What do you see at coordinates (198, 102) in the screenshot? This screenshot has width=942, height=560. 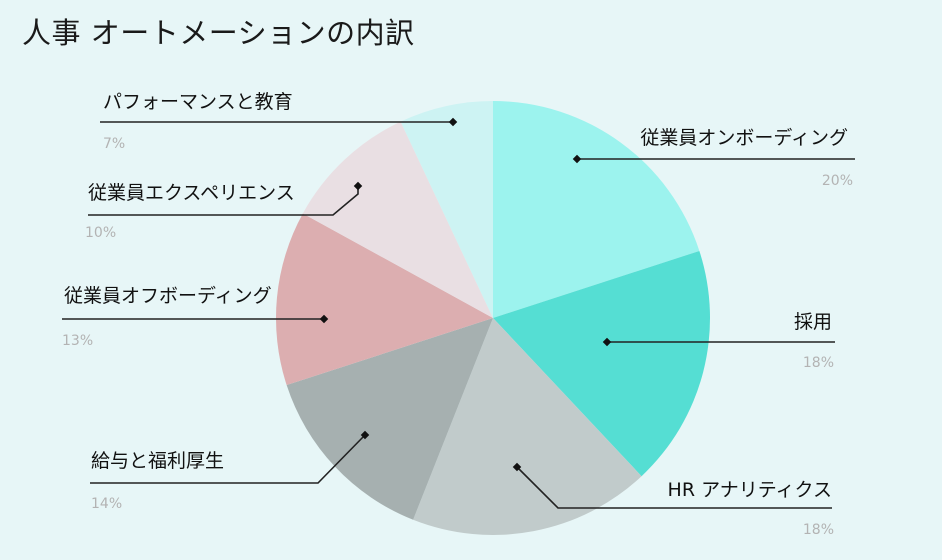 I see `slice-label-6: パフォーマンスと教育` at bounding box center [198, 102].